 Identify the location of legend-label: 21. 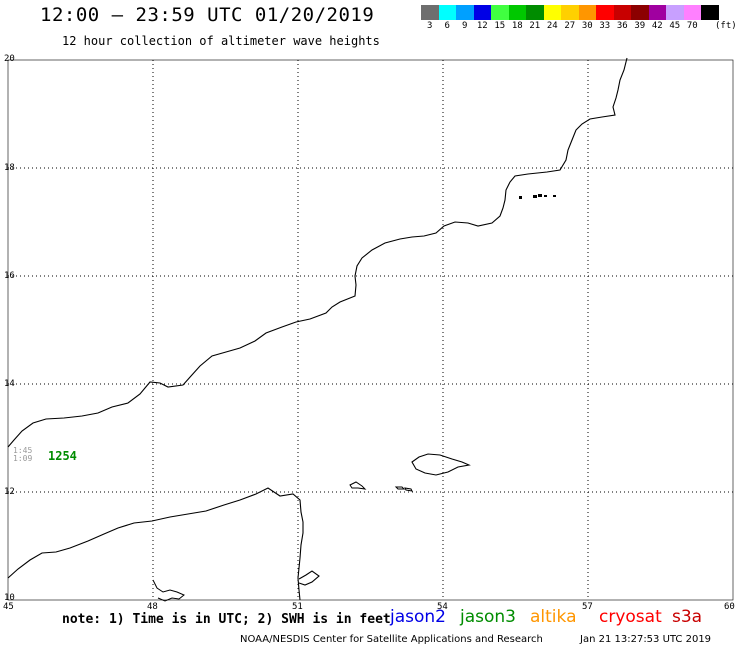
(535, 26).